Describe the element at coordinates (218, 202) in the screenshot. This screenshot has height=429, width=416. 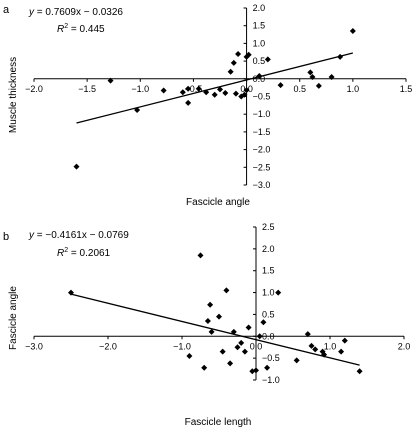
I see `panel-a-x-axis-title: Fascicle angle` at that location.